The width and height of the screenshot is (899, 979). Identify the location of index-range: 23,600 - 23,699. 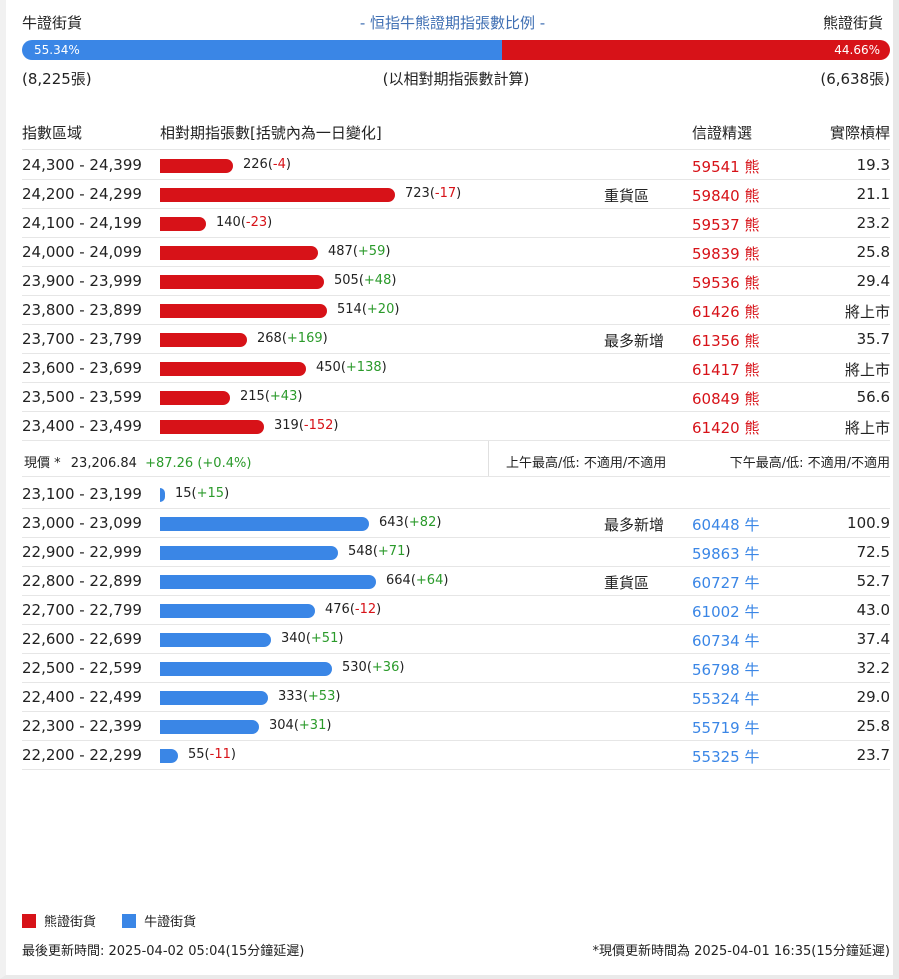
(82, 368).